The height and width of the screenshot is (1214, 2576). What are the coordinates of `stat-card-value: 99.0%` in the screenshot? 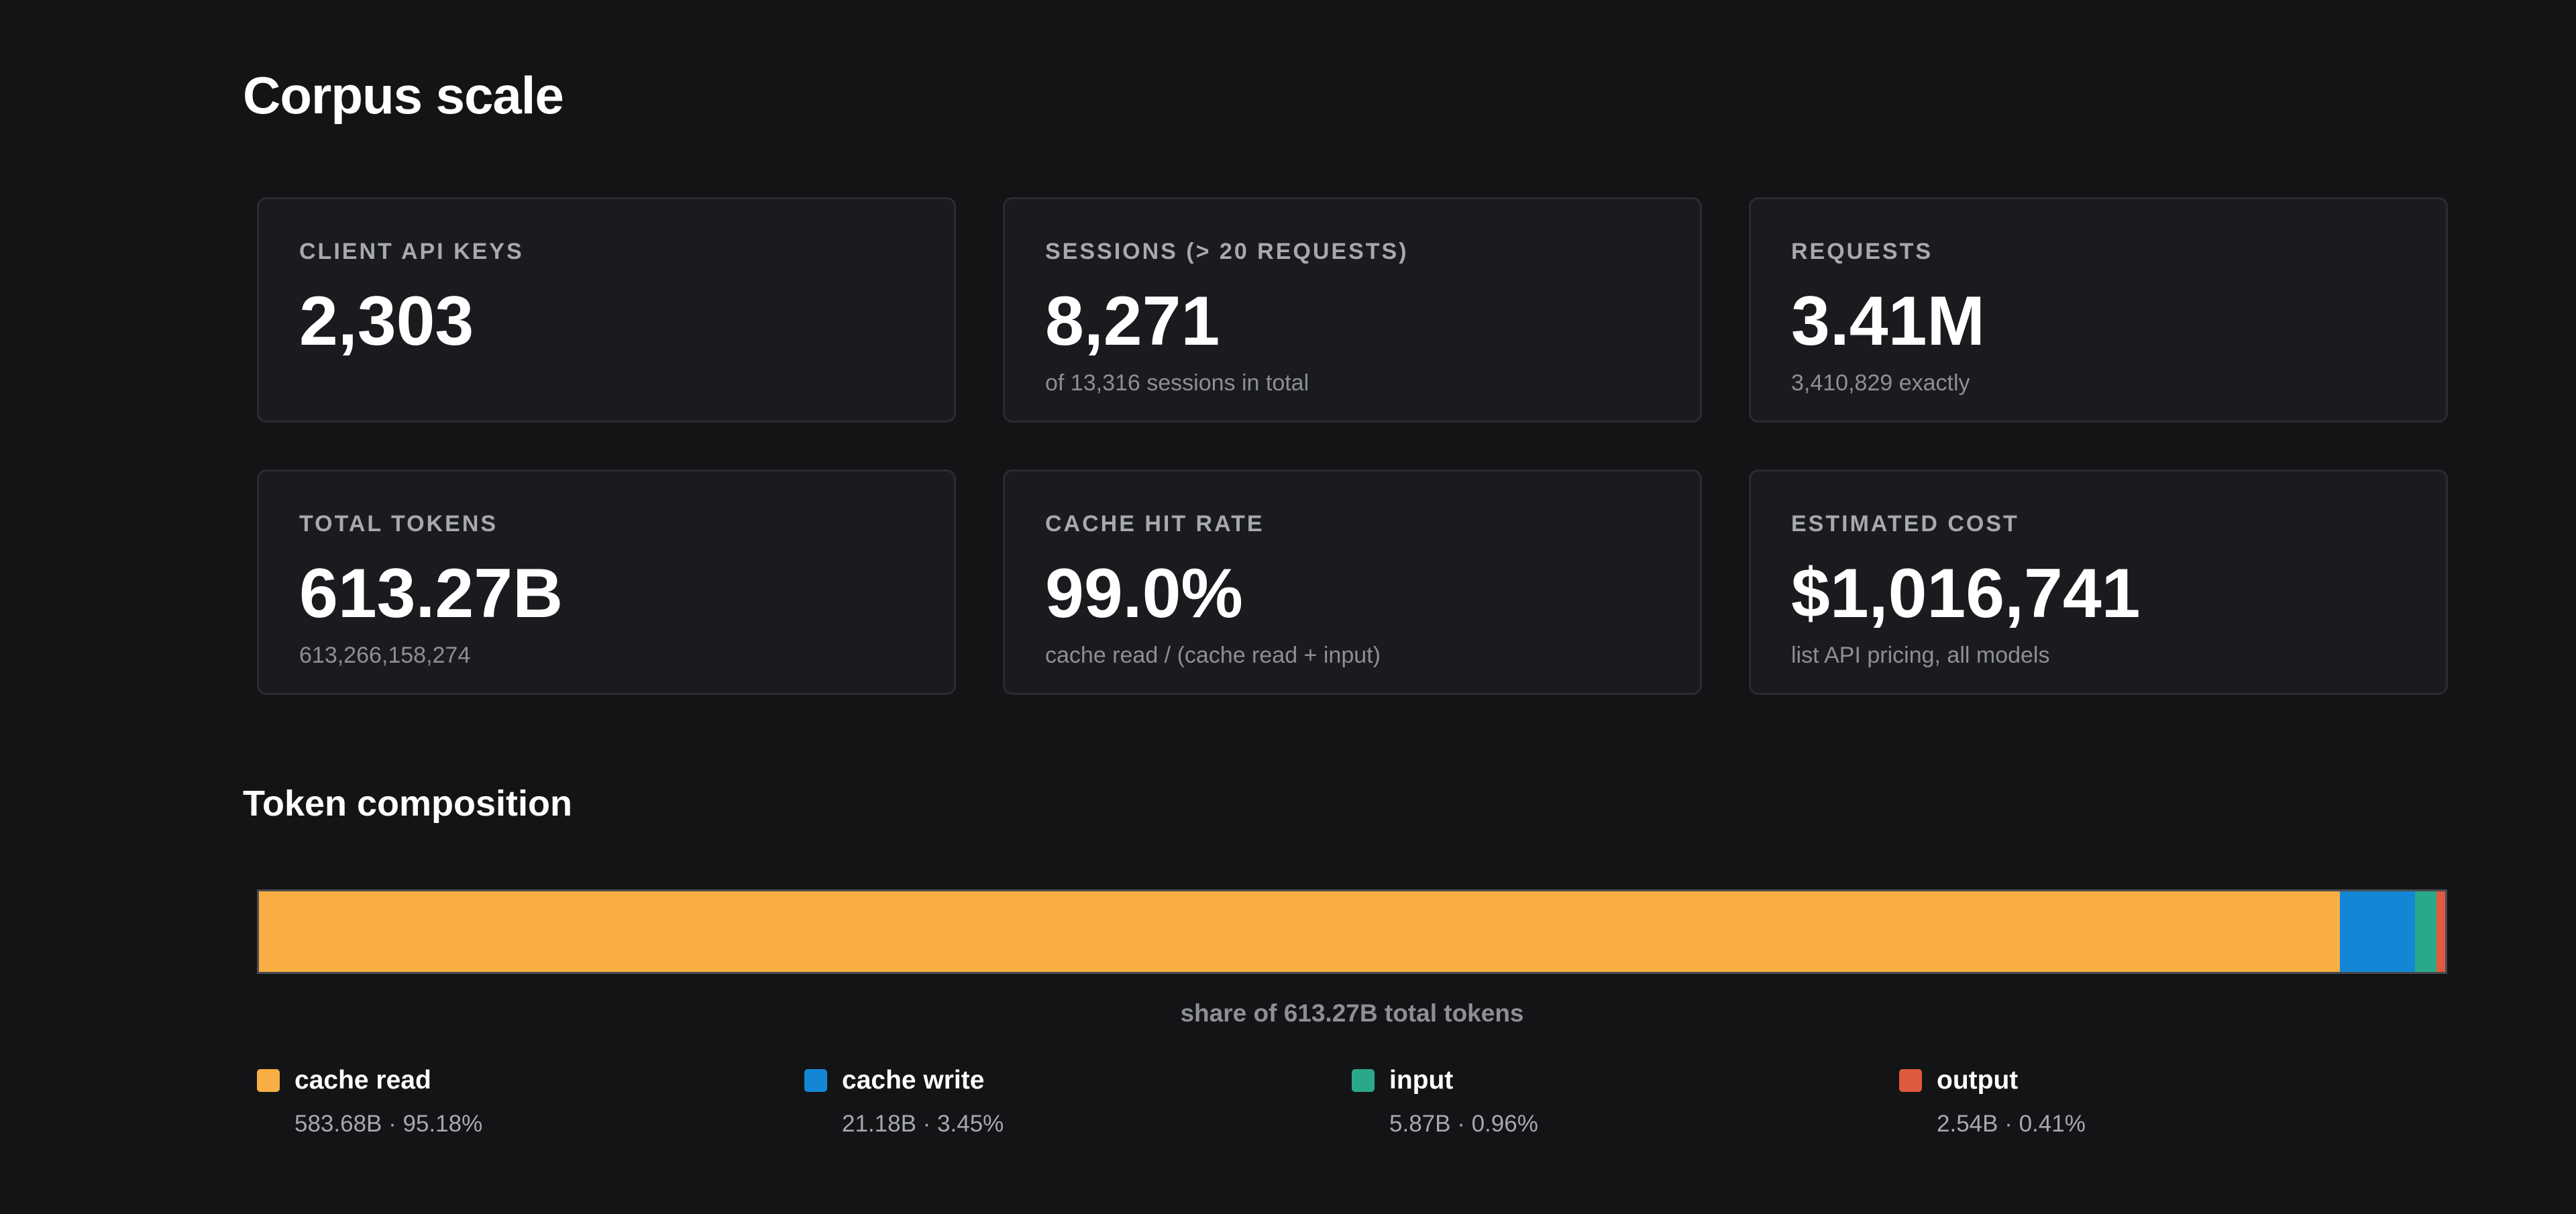 It's located at (1144, 593).